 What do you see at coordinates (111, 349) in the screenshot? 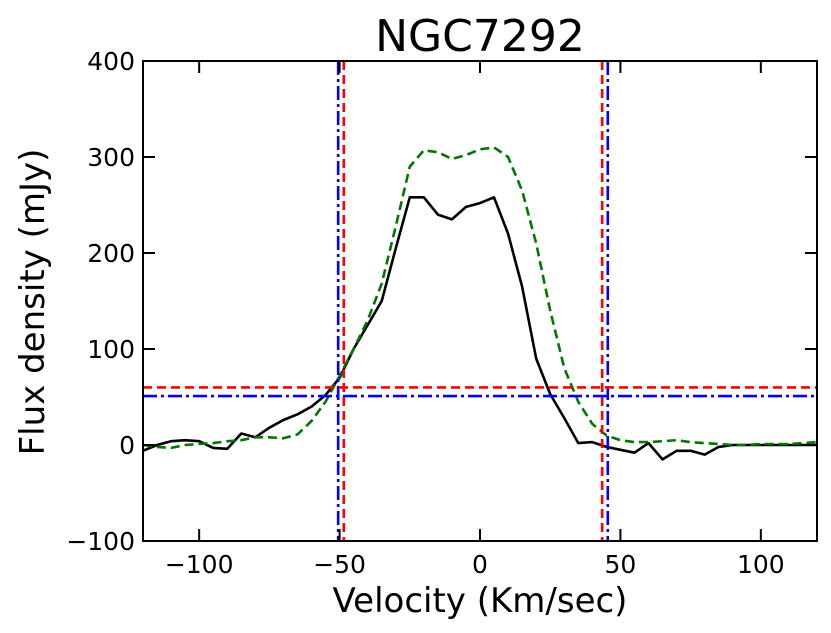
I see `y-tick-label: 100` at bounding box center [111, 349].